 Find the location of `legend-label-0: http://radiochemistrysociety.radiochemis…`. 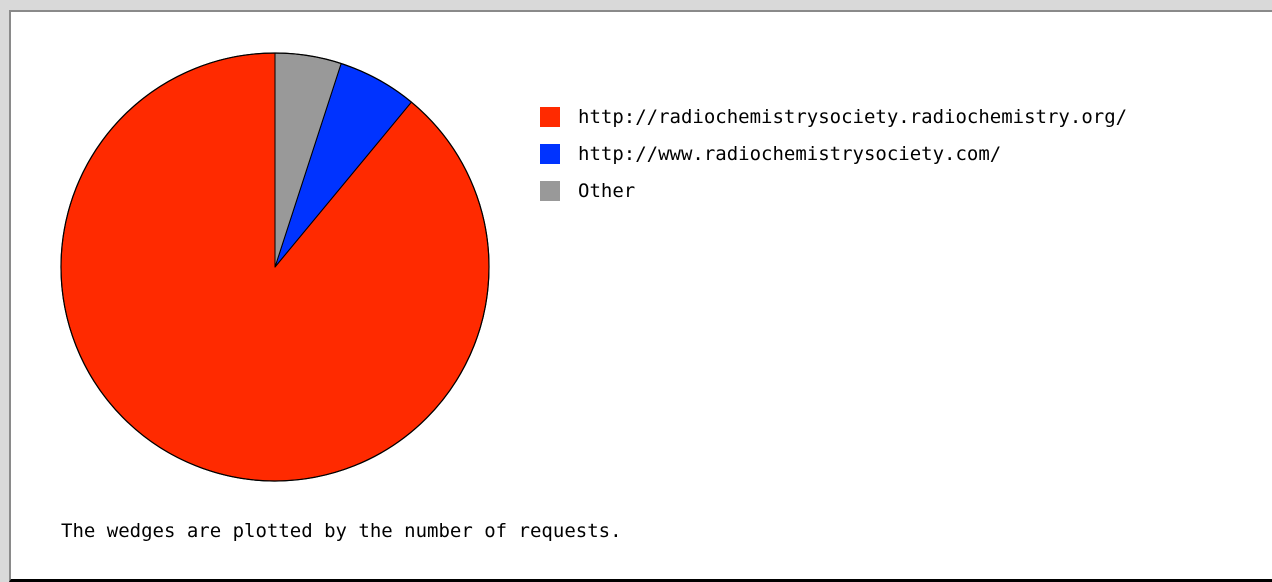

legend-label-0: http://radiochemistrysociety.radiochemis… is located at coordinates (853, 116).